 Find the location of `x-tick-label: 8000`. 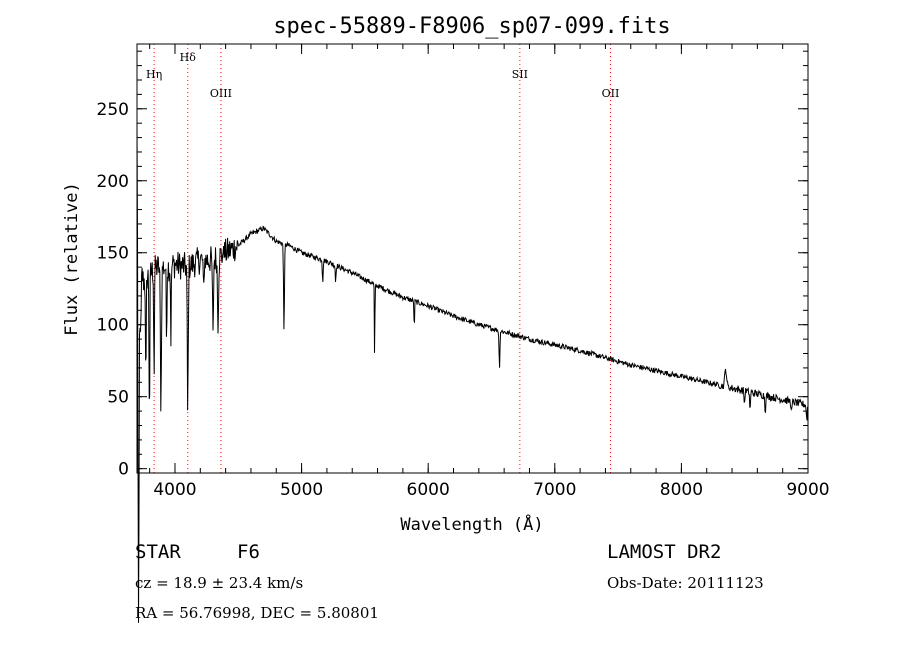

x-tick-label: 8000 is located at coordinates (681, 490).